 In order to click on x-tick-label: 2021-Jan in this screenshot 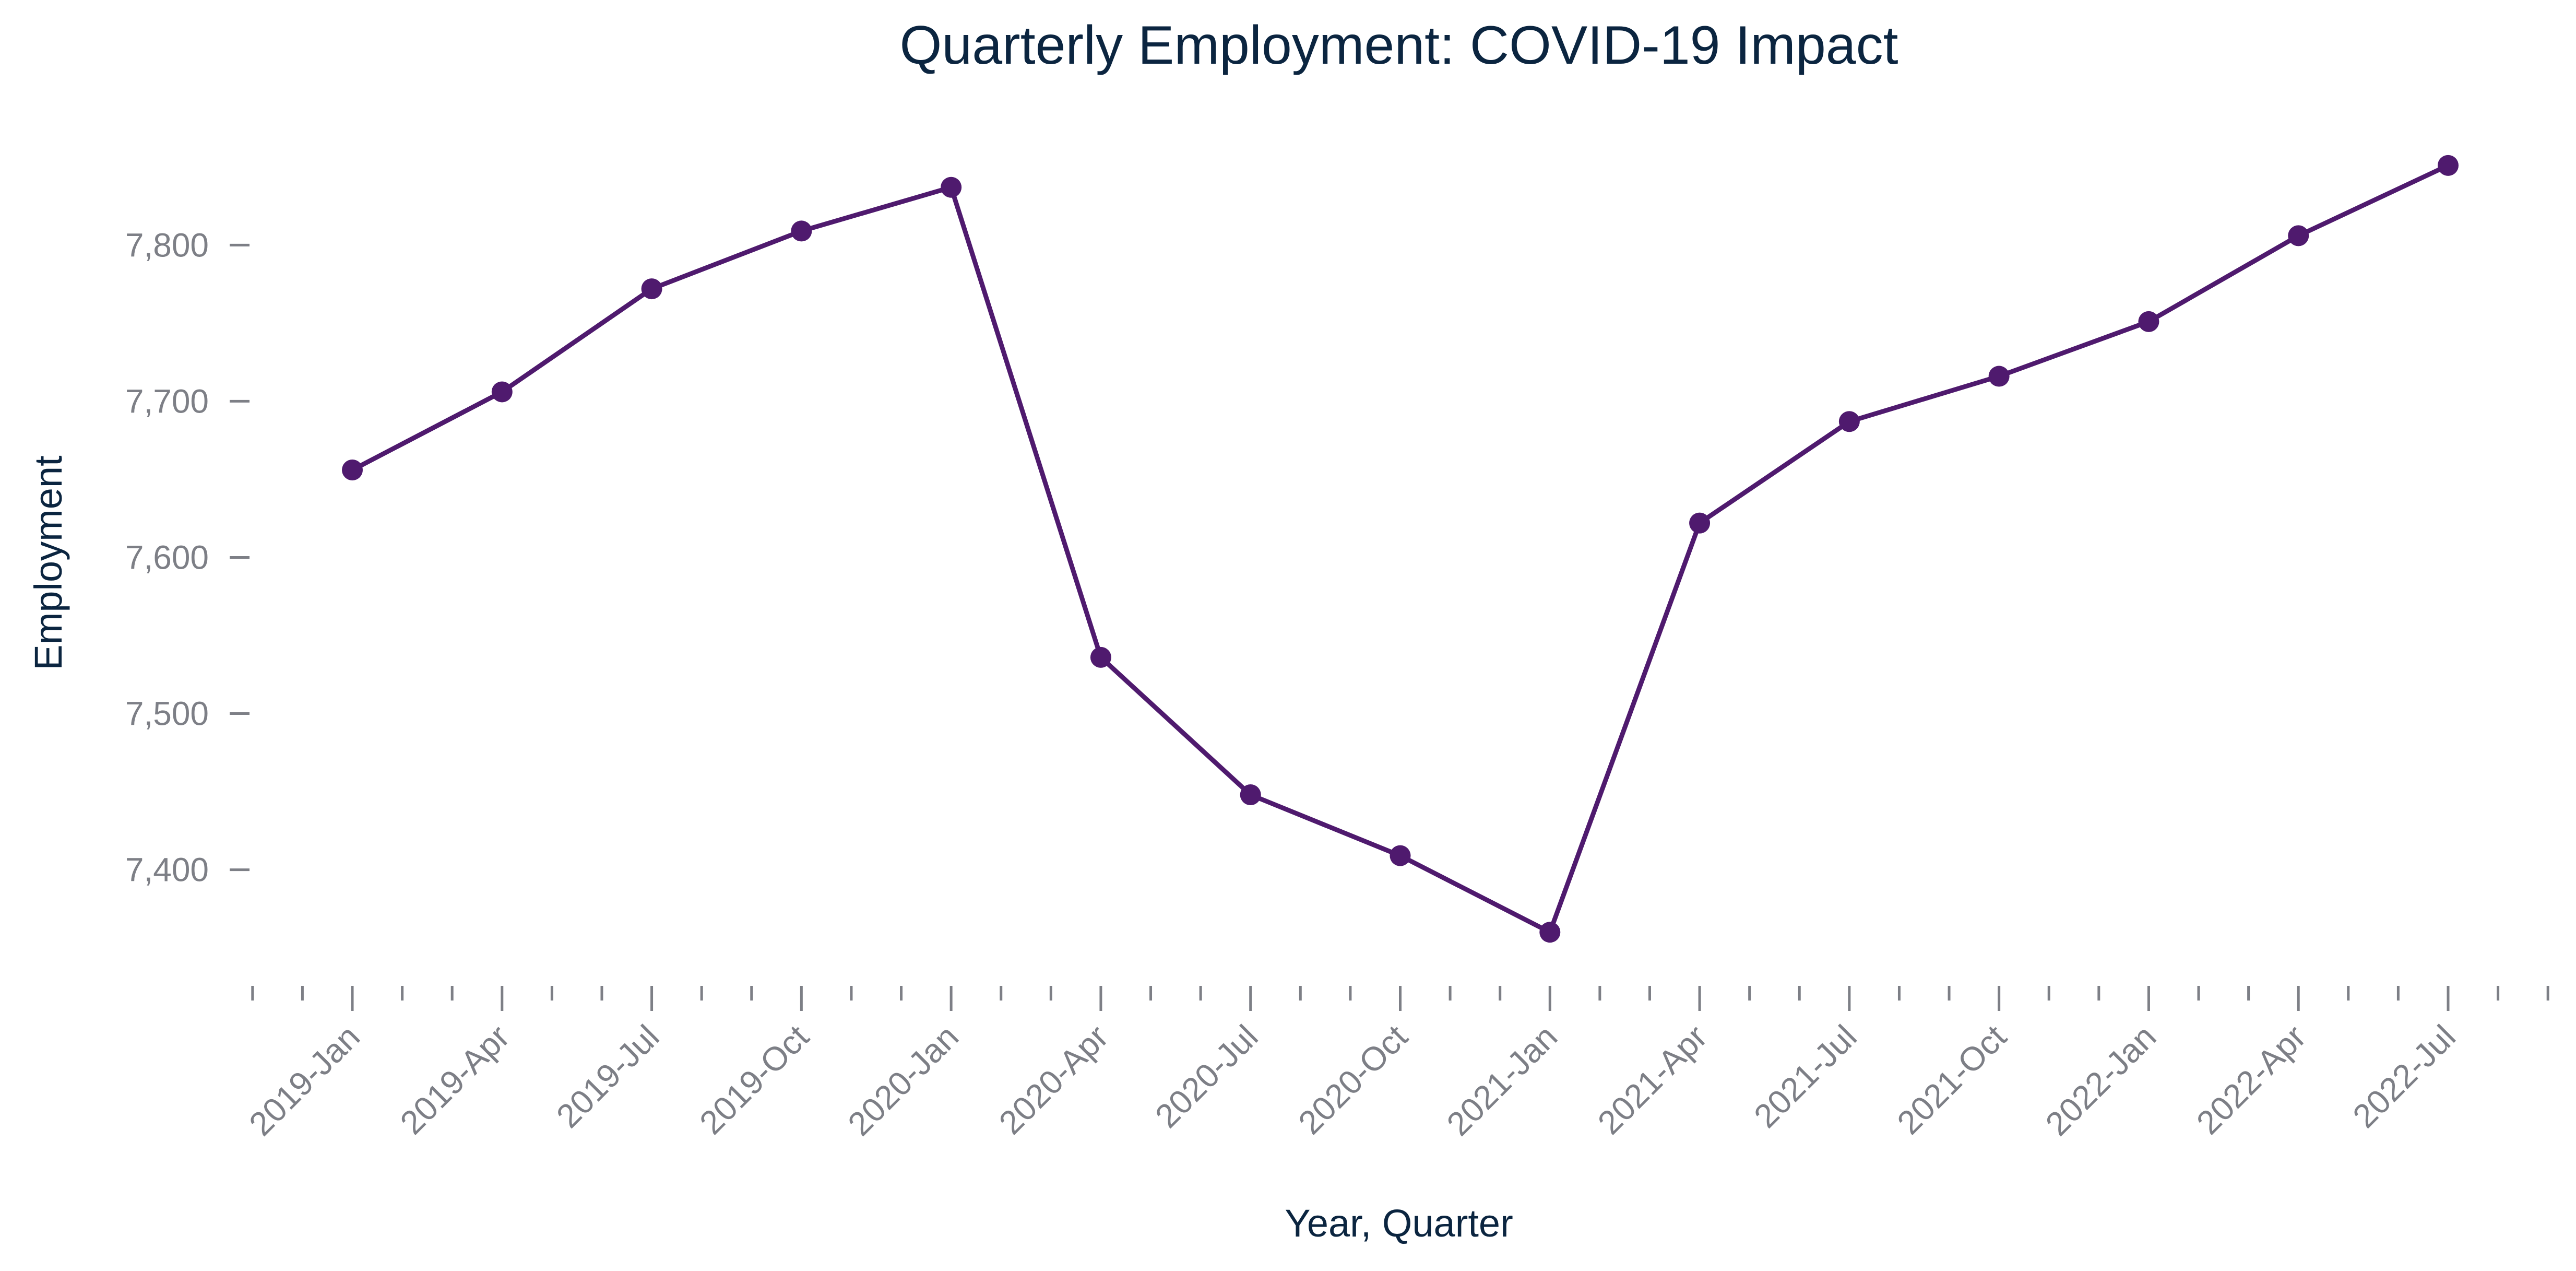, I will do `click(1502, 1080)`.